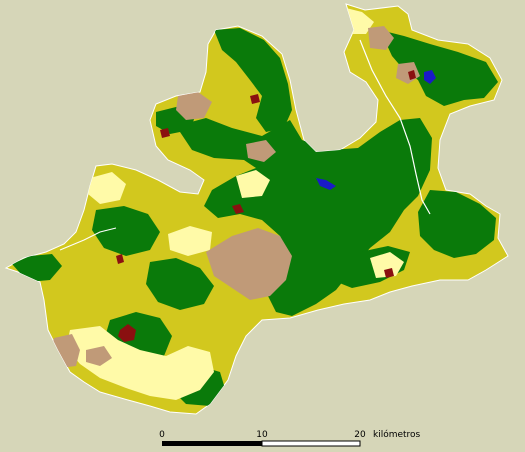  What do you see at coordinates (430, 77) in the screenshot?
I see `water-lake-northeast` at bounding box center [430, 77].